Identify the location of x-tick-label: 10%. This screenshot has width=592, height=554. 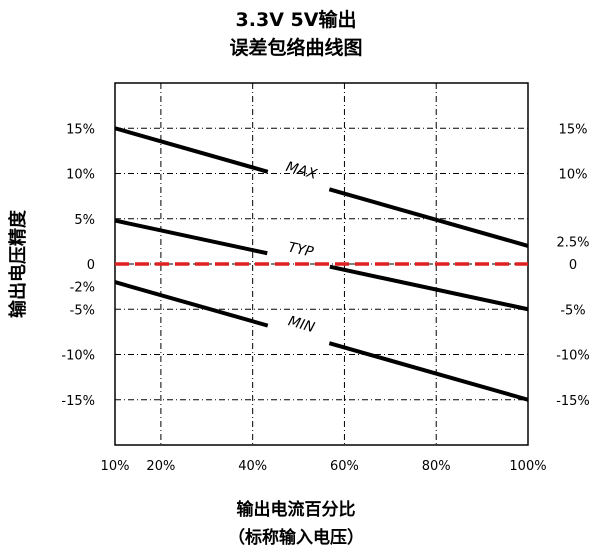
(115, 466).